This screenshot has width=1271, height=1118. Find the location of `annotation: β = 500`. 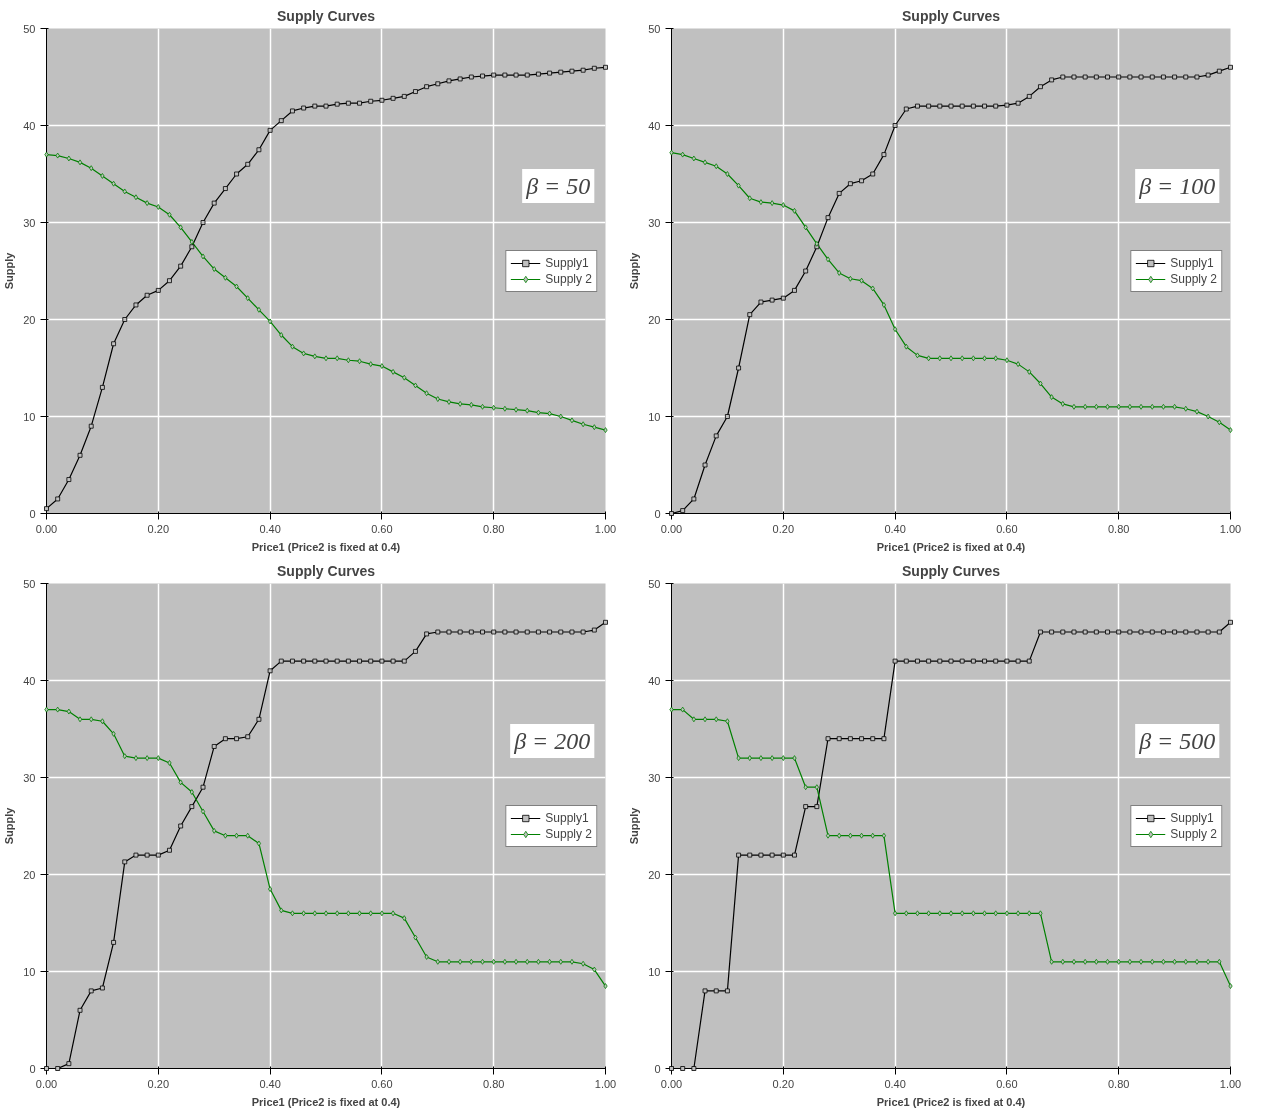

annotation: β = 500 is located at coordinates (1177, 741).